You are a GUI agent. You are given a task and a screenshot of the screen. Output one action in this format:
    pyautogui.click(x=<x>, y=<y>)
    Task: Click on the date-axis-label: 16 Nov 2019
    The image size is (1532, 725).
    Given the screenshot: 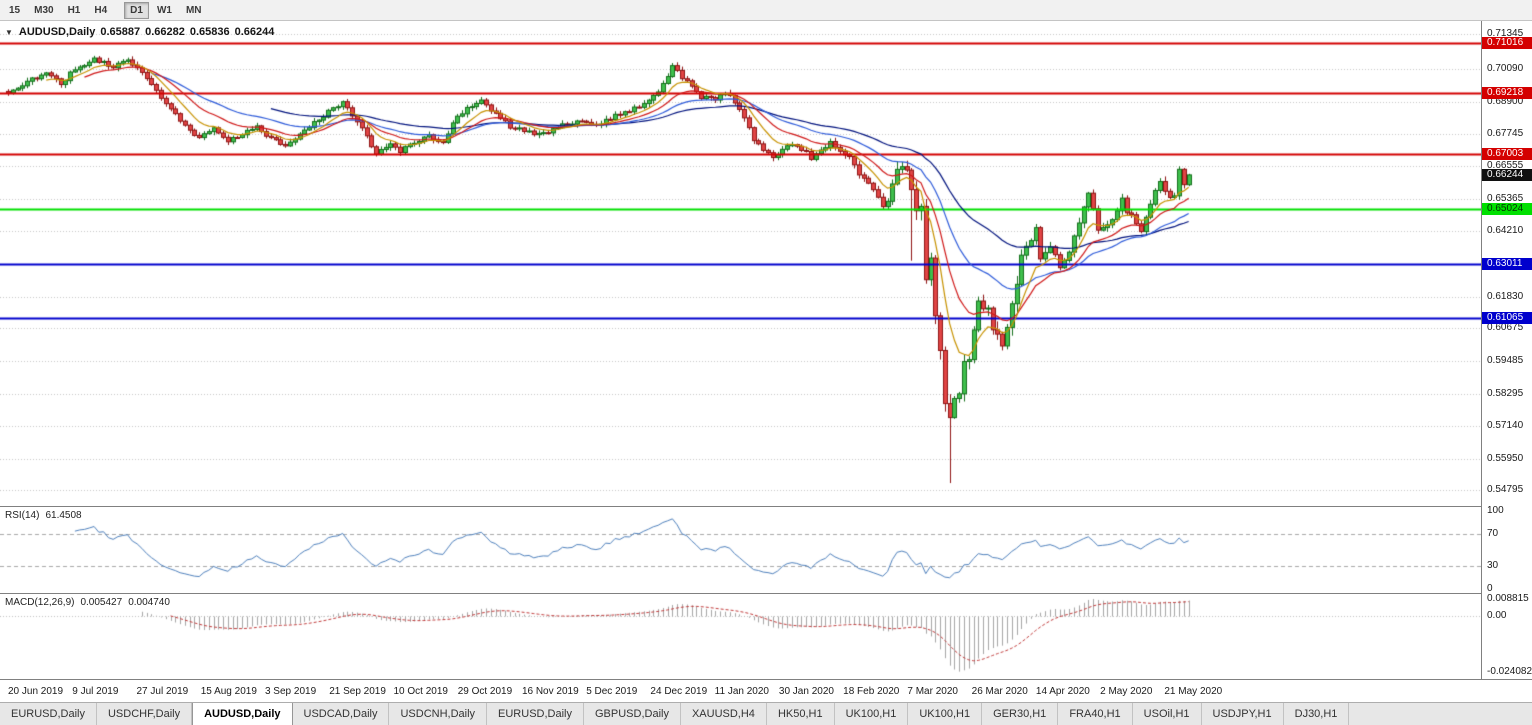 What is the action you would take?
    pyautogui.click(x=550, y=691)
    